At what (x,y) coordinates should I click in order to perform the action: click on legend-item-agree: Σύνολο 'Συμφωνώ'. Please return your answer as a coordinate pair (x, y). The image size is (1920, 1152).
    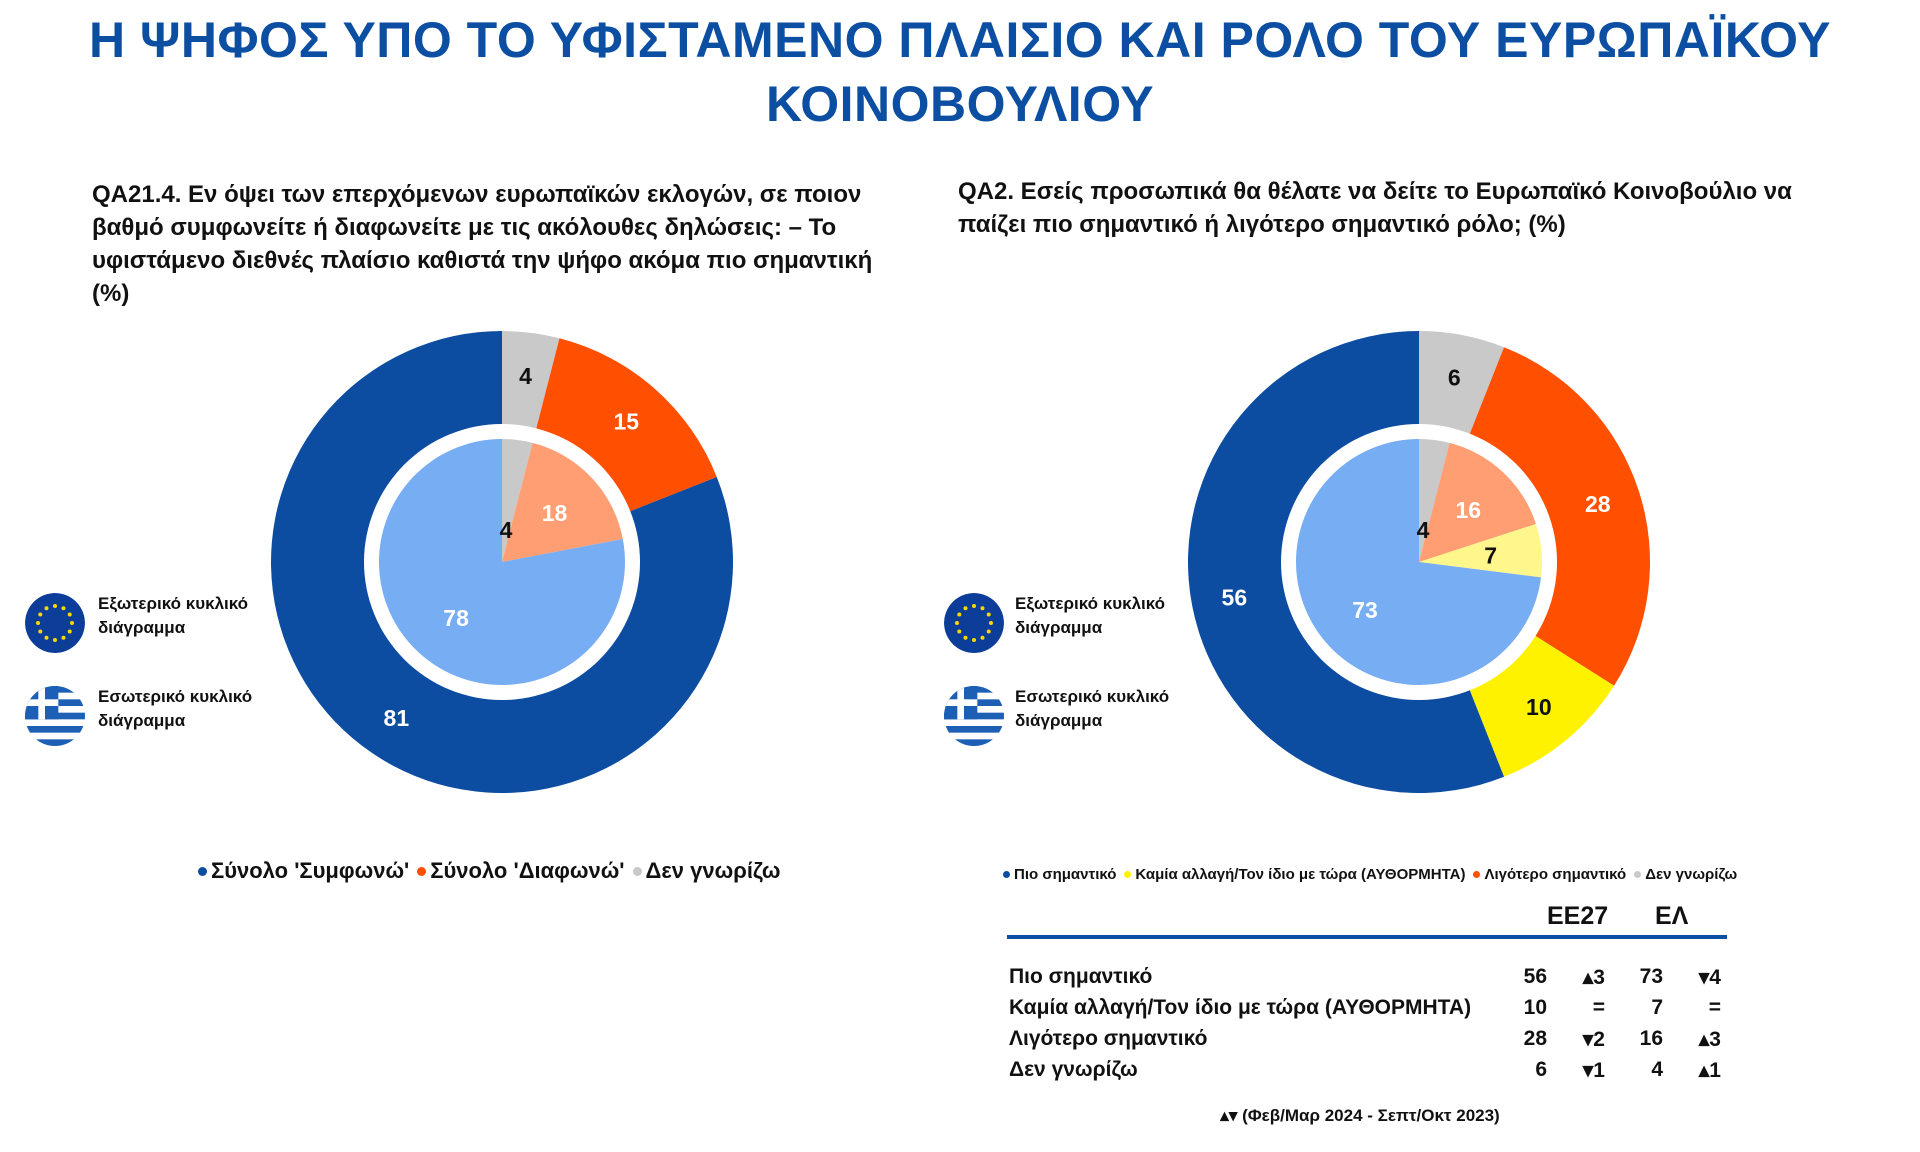
    Looking at the image, I should click on (303, 871).